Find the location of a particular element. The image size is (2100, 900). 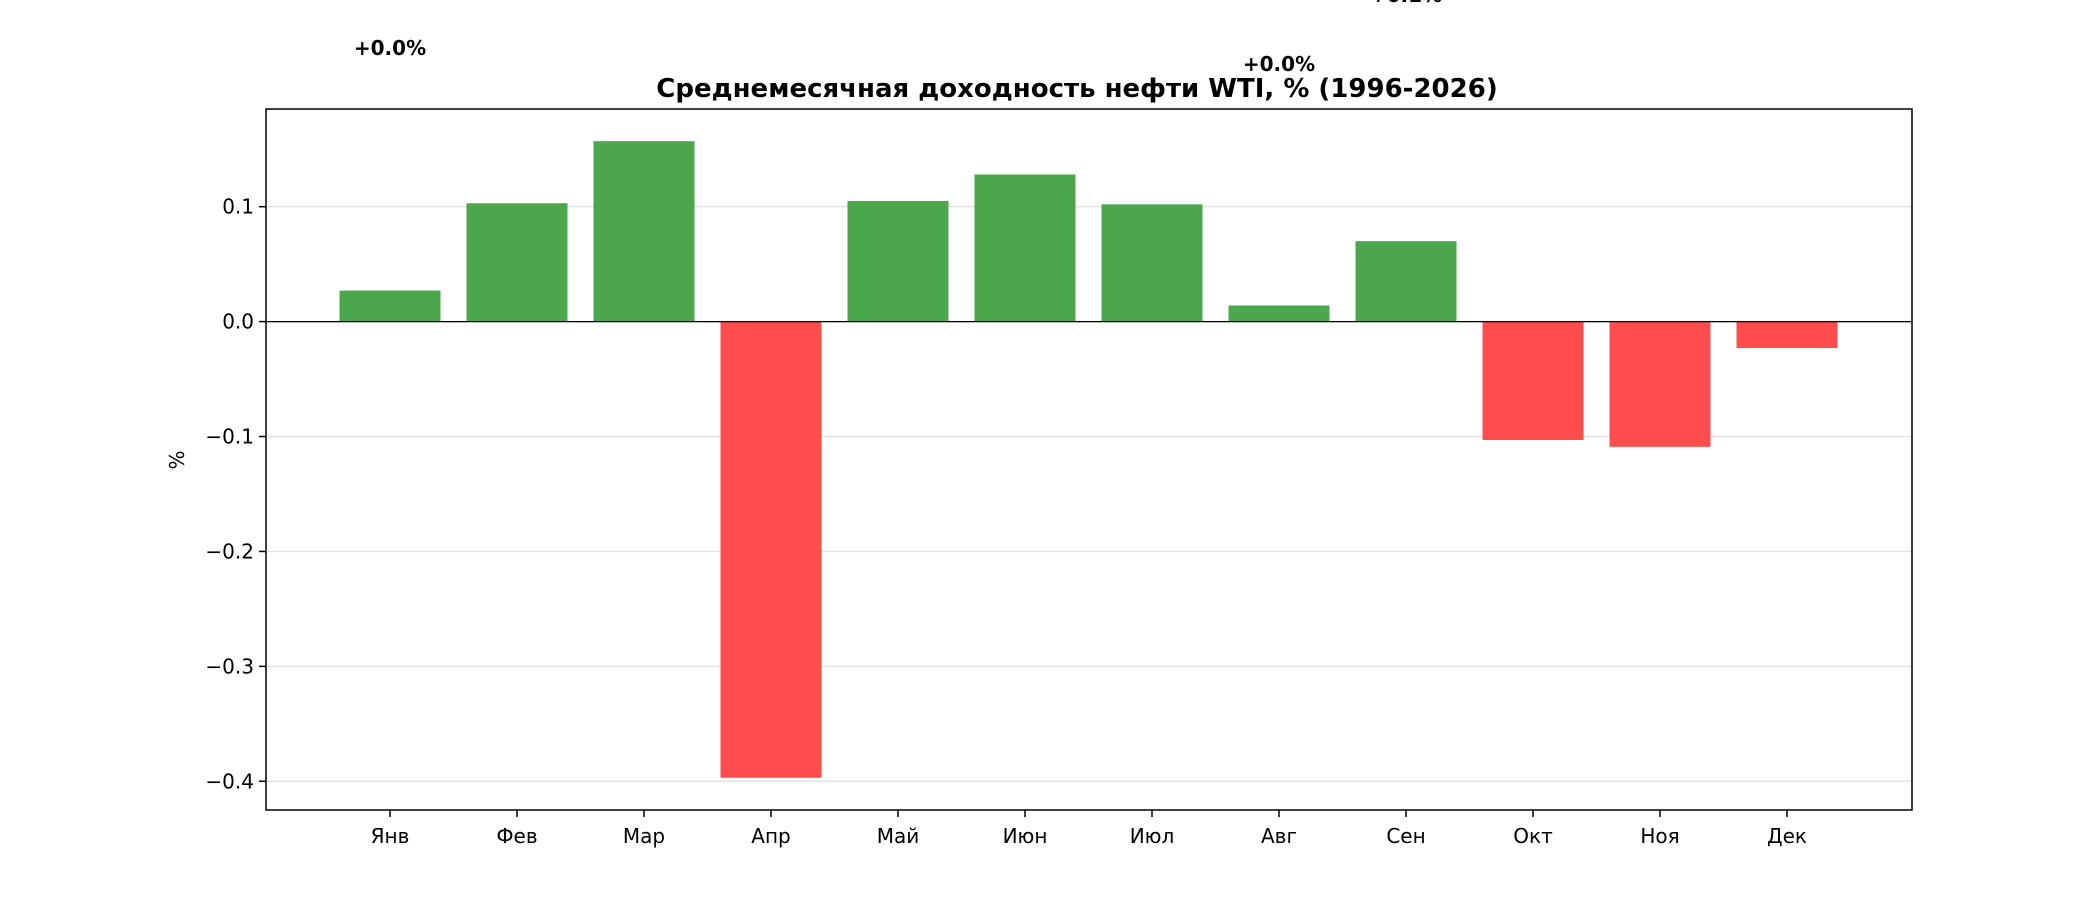

y-tick-label: −0.1 is located at coordinates (229, 437).